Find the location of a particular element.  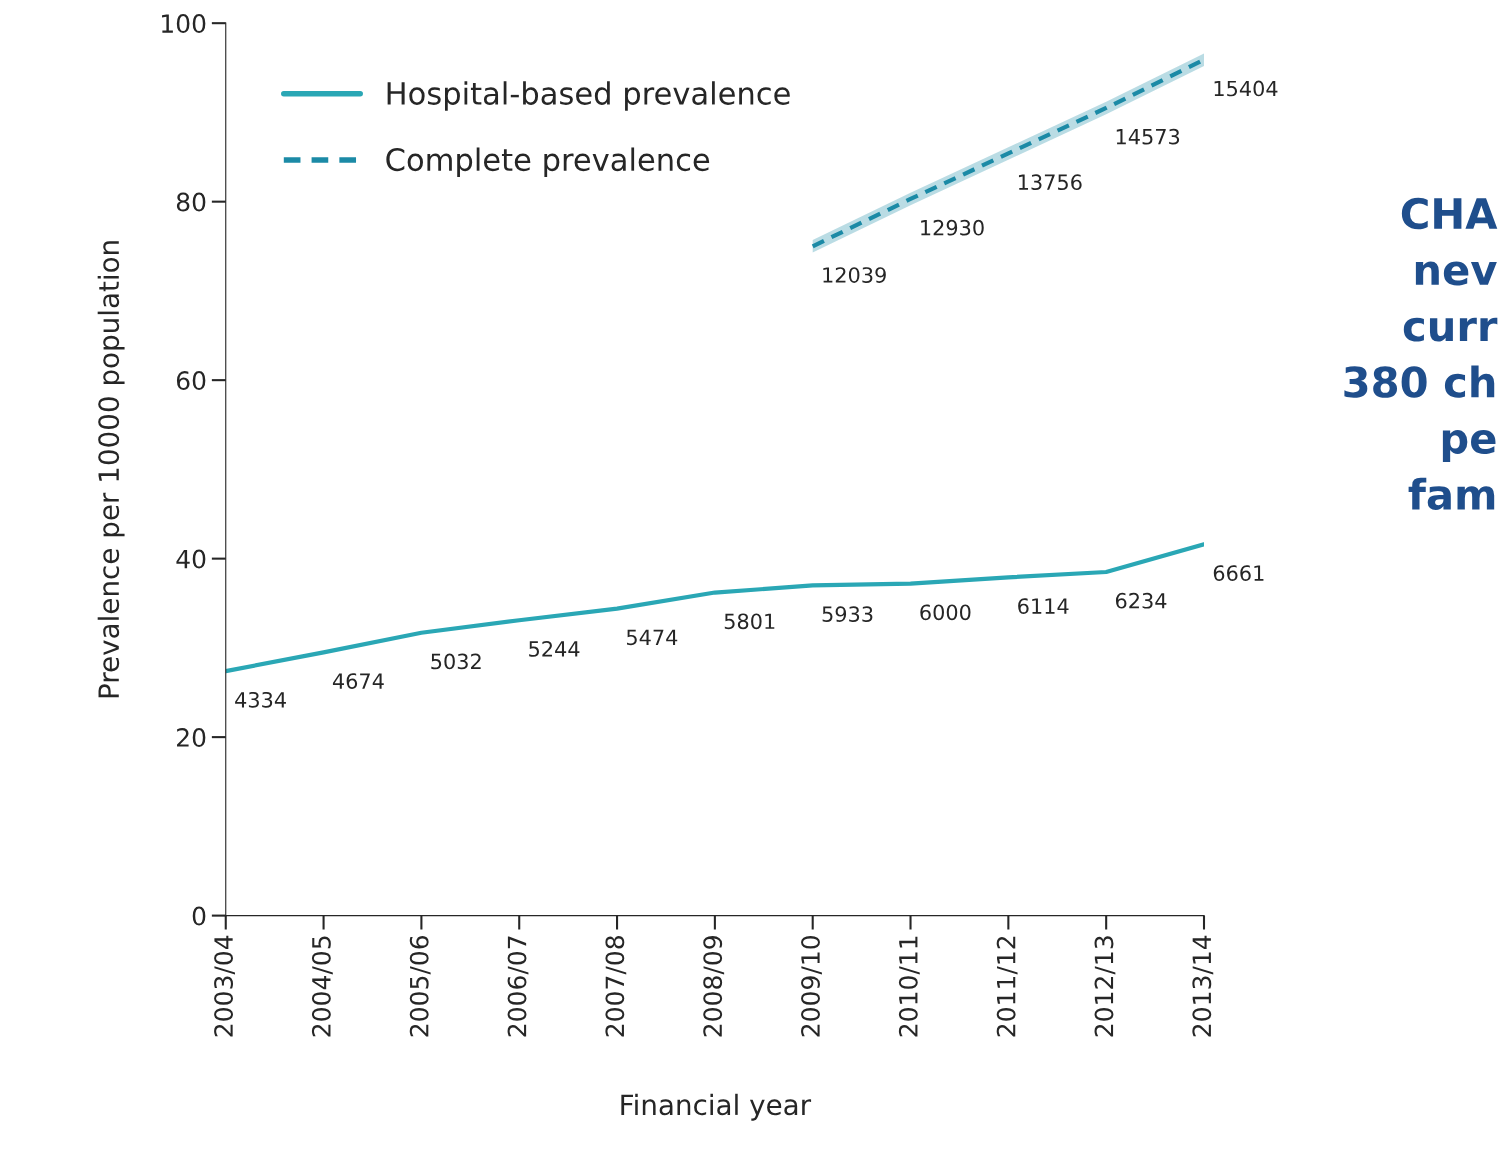

x-tick-label: 2004/05 is located at coordinates (322, 986).